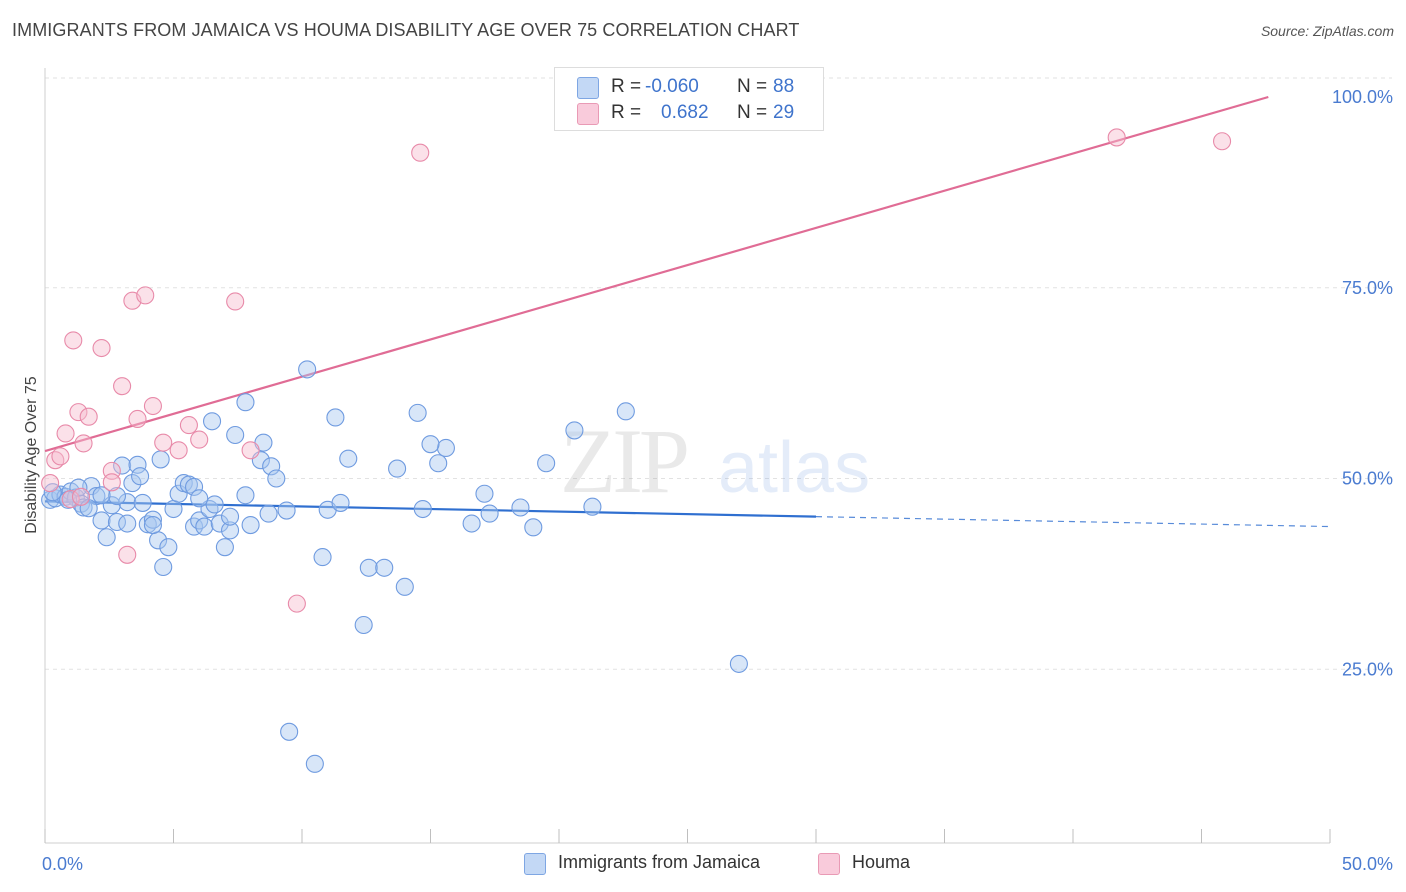 The image size is (1406, 892). I want to click on n-value-houma: 29, so click(784, 112).